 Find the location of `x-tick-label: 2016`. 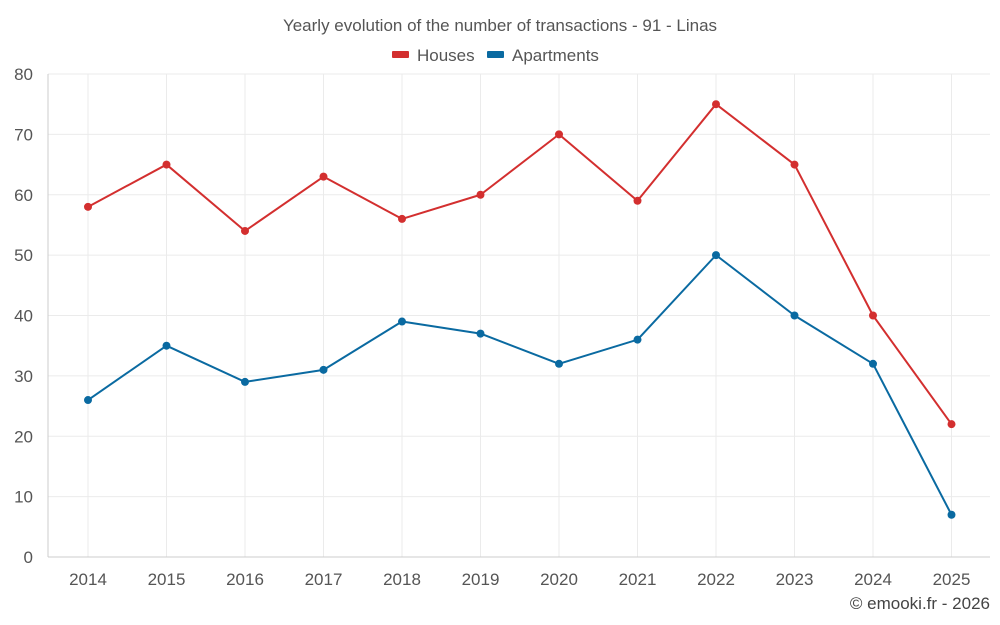

x-tick-label: 2016 is located at coordinates (245, 579).